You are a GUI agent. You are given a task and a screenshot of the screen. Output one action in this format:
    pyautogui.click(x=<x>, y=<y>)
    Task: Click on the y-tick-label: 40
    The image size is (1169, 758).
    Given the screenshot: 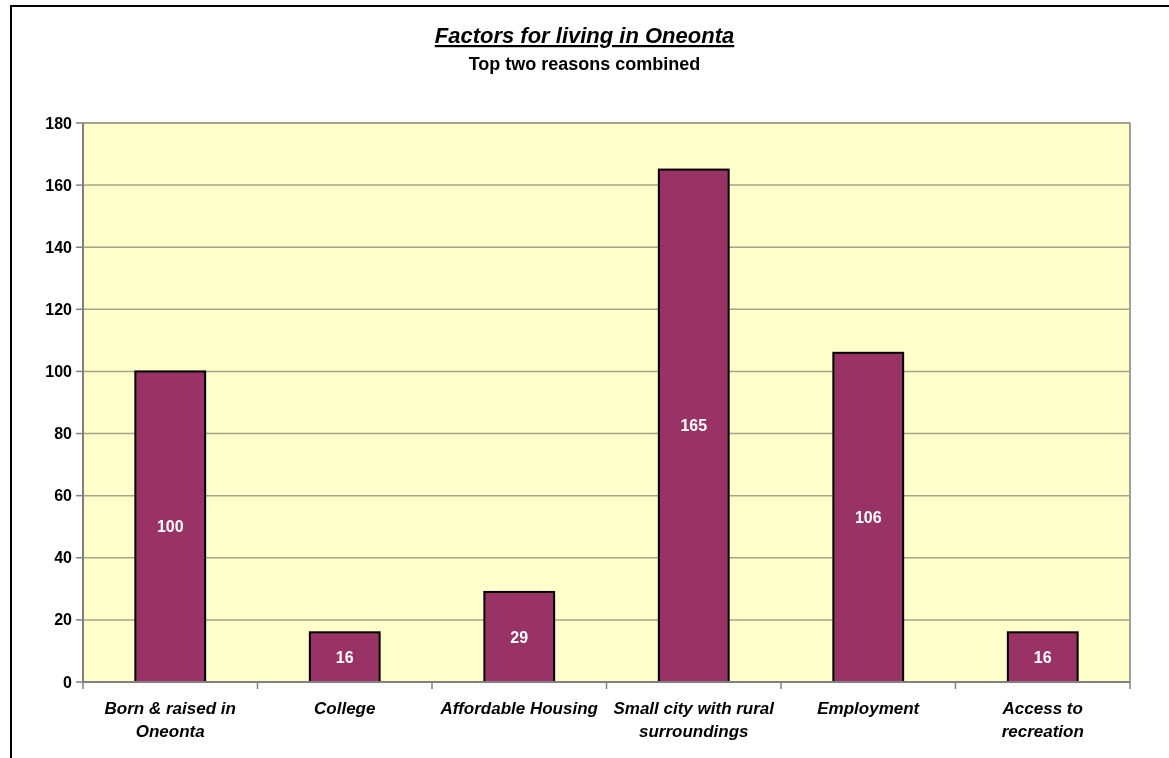 What is the action you would take?
    pyautogui.click(x=63, y=558)
    